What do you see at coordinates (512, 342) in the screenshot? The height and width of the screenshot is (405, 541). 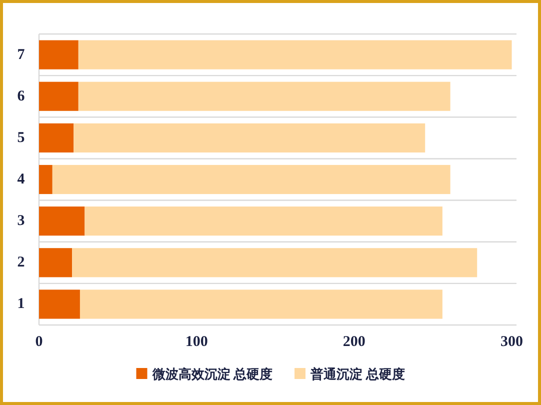 I see `x-tick-label: 300` at bounding box center [512, 342].